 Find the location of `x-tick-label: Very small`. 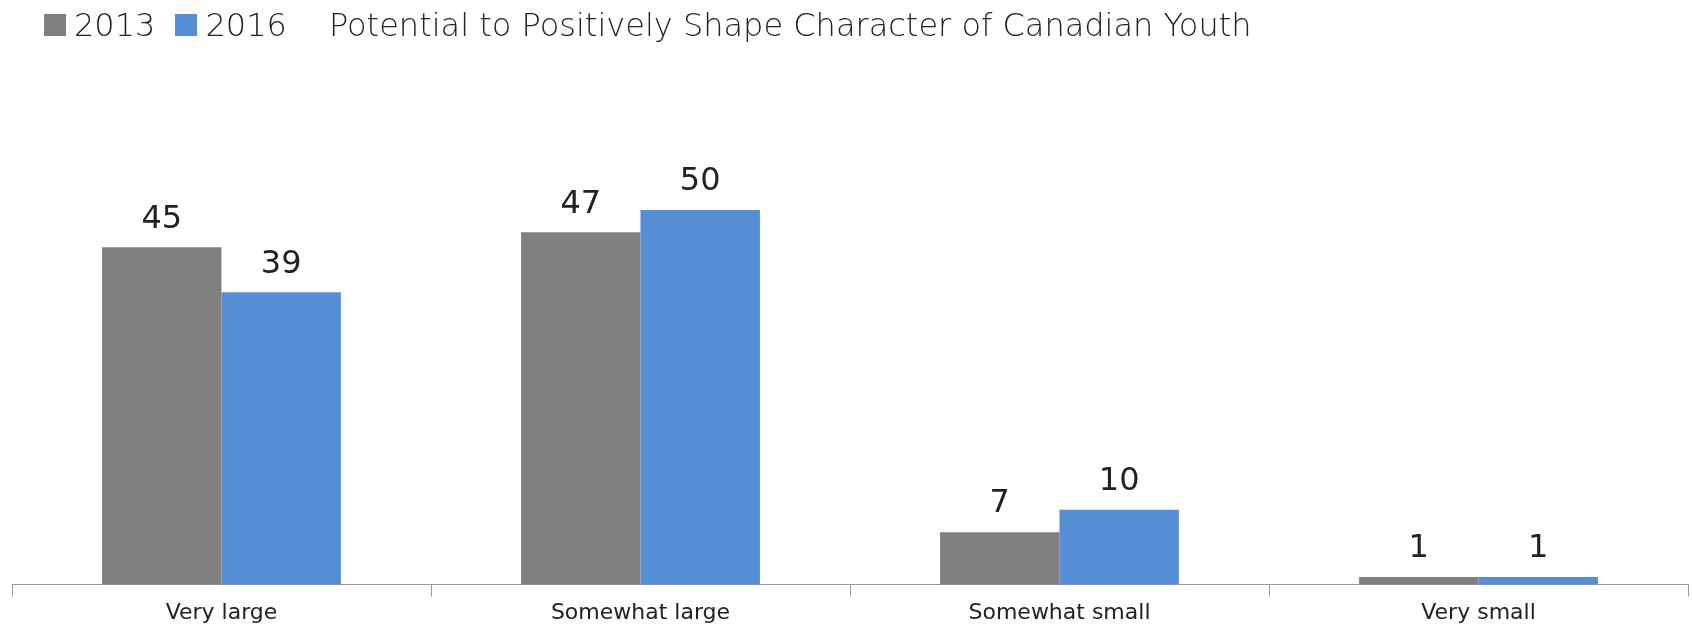

x-tick-label: Very small is located at coordinates (1478, 611).